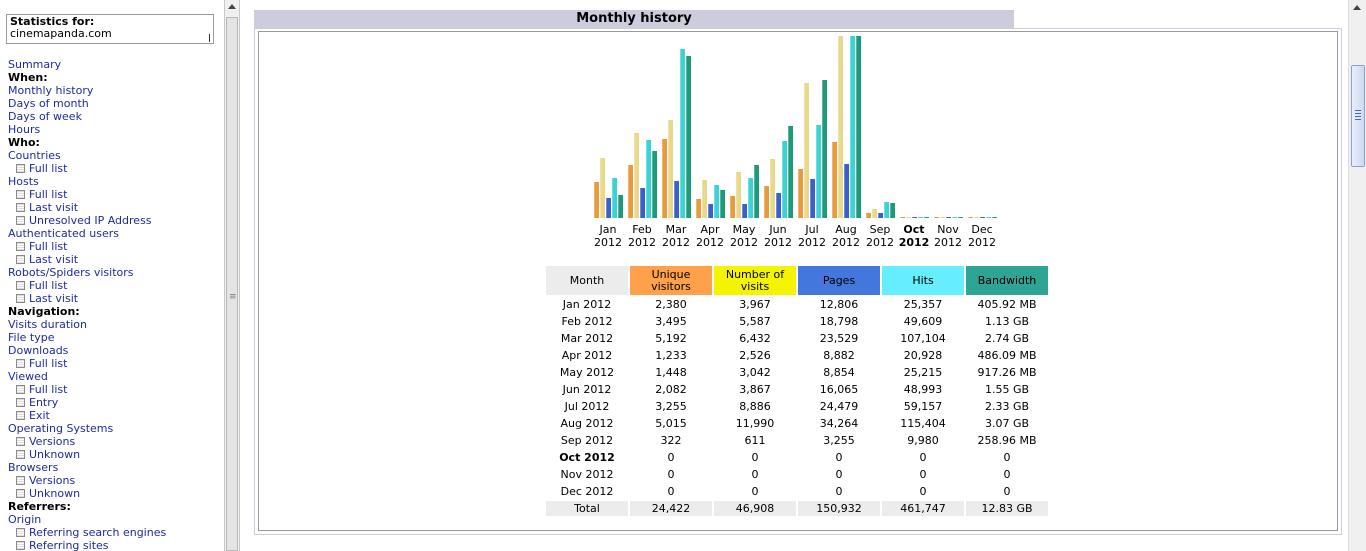  What do you see at coordinates (670, 169) in the screenshot?
I see `bar-visits-mar` at bounding box center [670, 169].